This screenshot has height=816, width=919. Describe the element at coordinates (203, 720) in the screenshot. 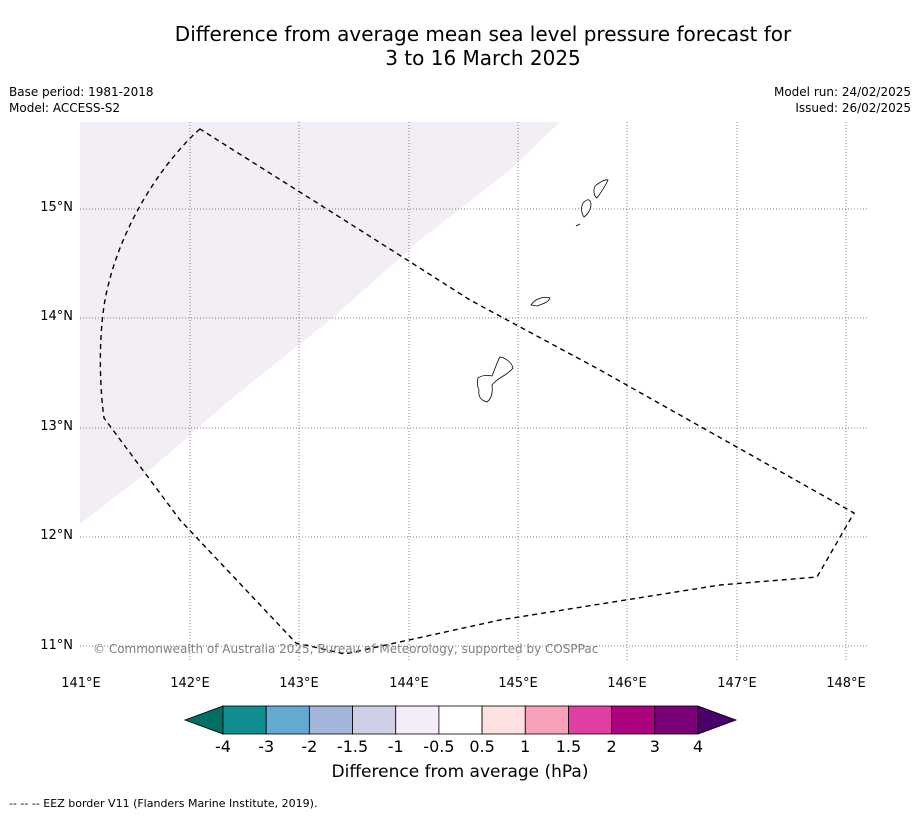

I see `colorbar-low-extend` at that location.